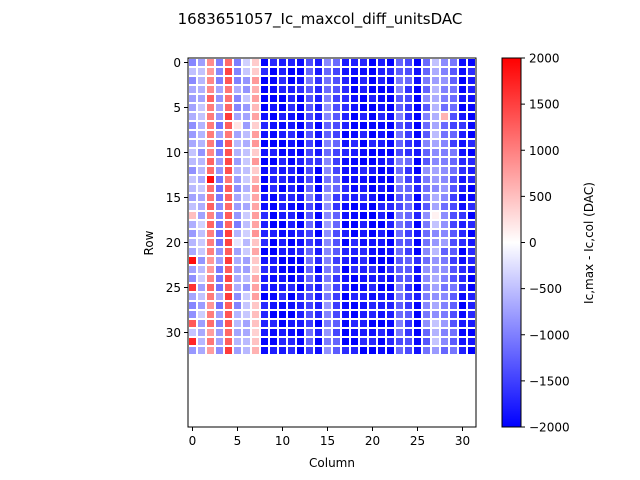 The height and width of the screenshot is (480, 640). What do you see at coordinates (177, 108) in the screenshot?
I see `y-tick-label: 5` at bounding box center [177, 108].